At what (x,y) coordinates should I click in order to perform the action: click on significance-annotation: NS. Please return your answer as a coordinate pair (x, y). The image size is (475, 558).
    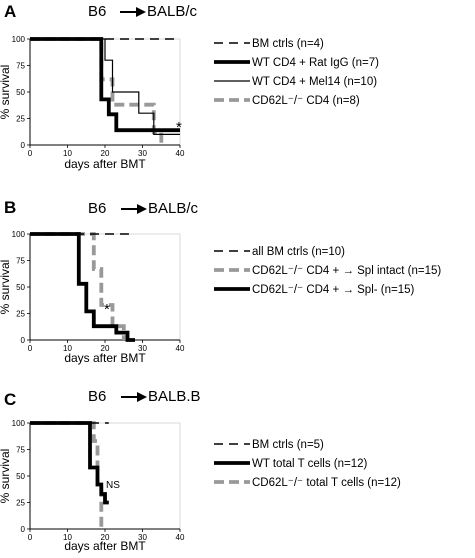
    Looking at the image, I should click on (113, 485).